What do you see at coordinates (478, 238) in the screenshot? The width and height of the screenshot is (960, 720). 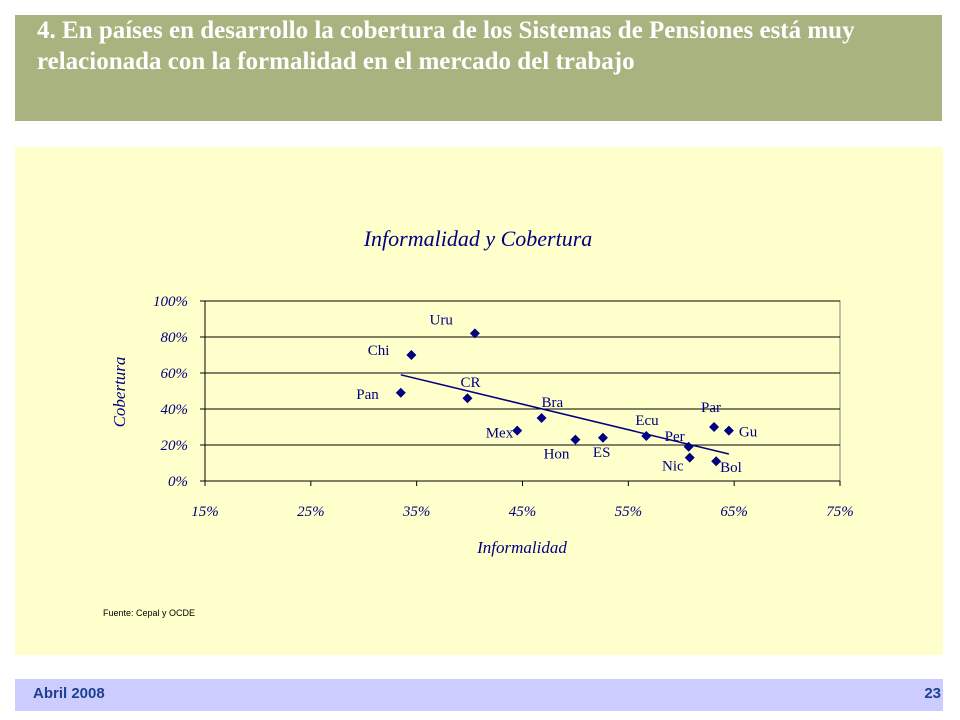 I see `chart-title: Informalidad y Cobertura` at bounding box center [478, 238].